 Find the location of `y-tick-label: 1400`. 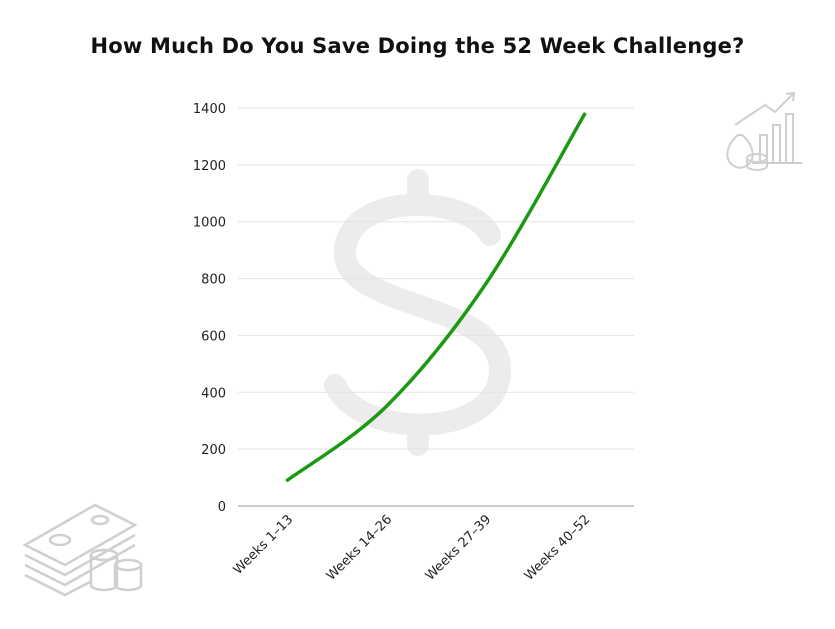

y-tick-label: 1400 is located at coordinates (209, 109).